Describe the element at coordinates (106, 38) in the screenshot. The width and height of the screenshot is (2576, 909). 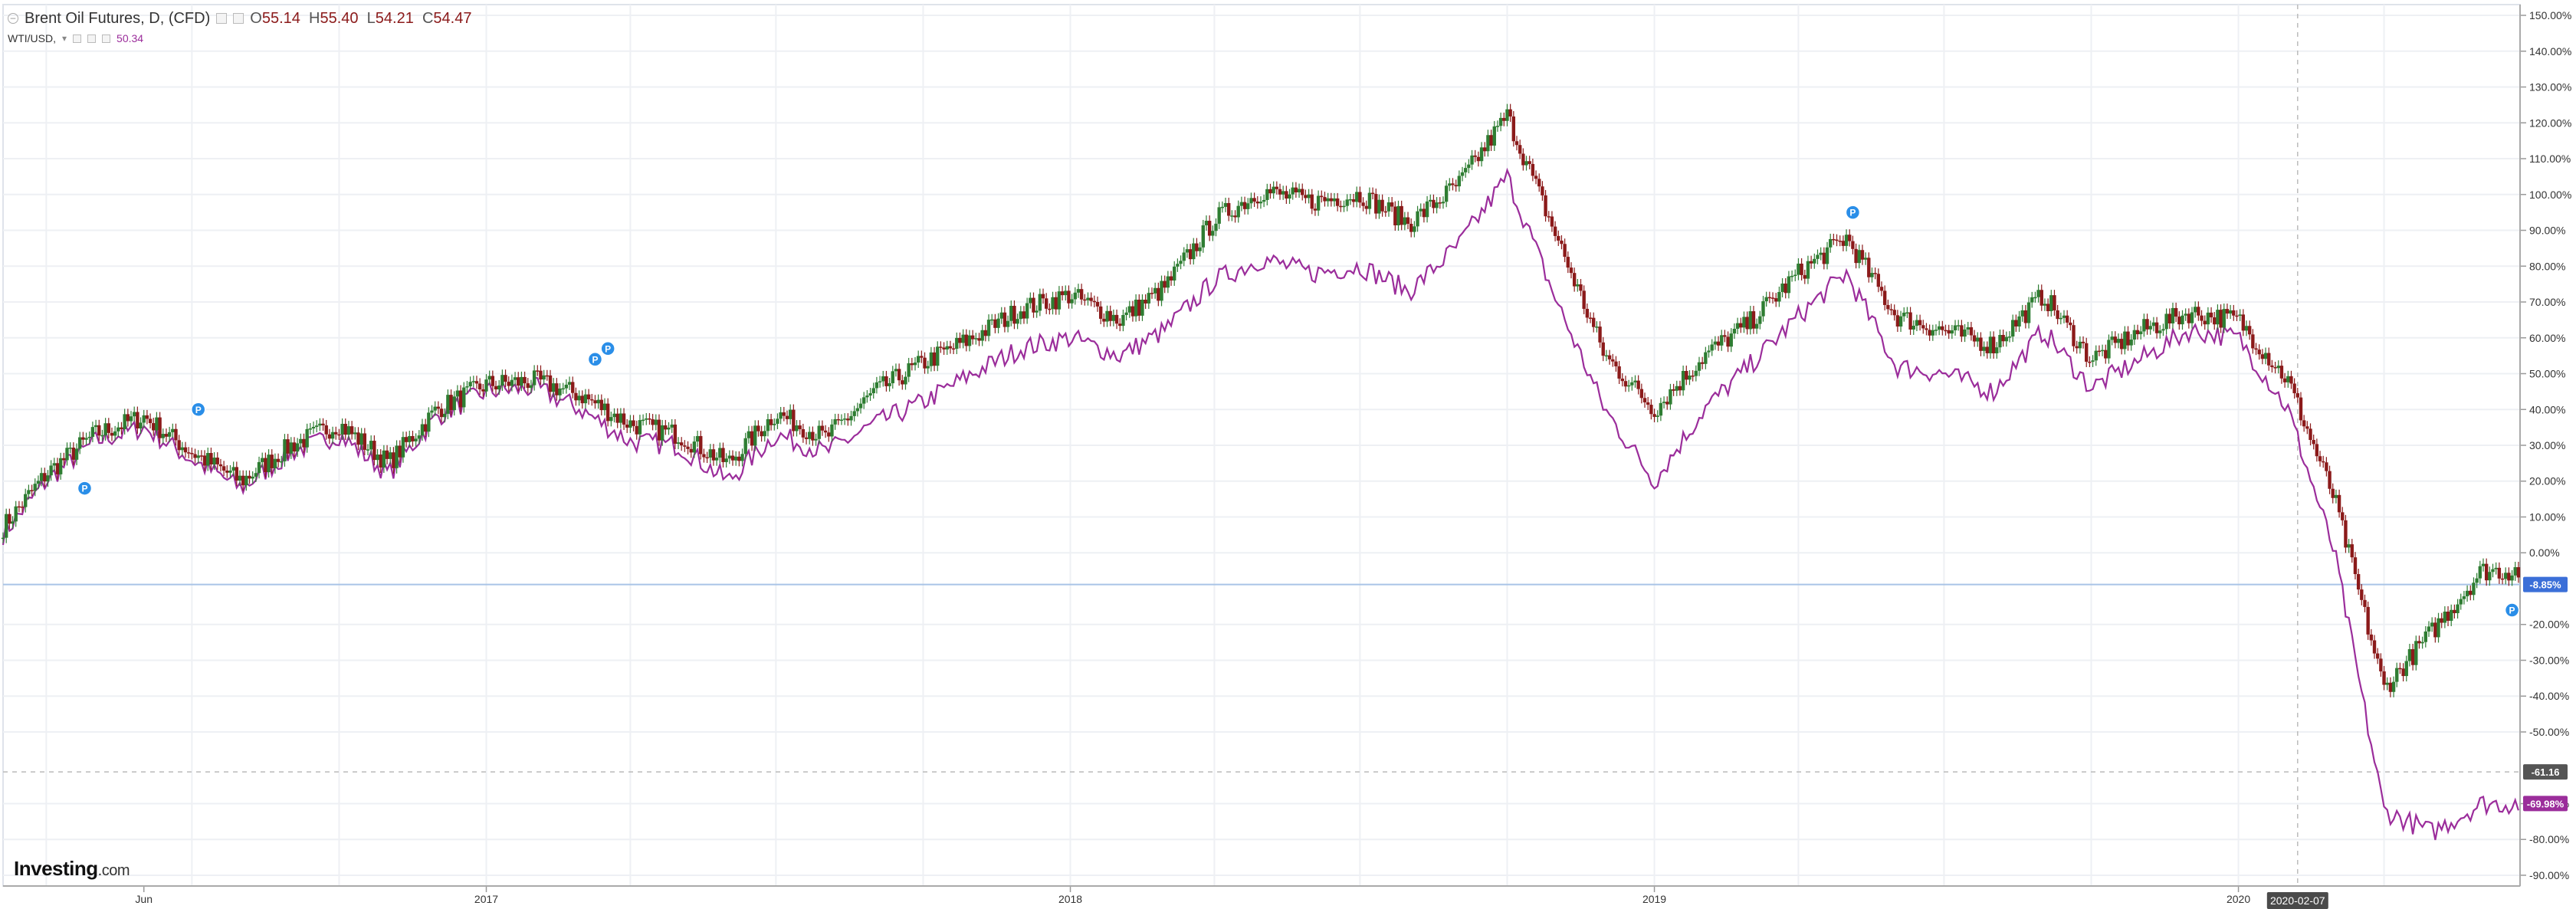
I see `compare-remove-icon` at that location.